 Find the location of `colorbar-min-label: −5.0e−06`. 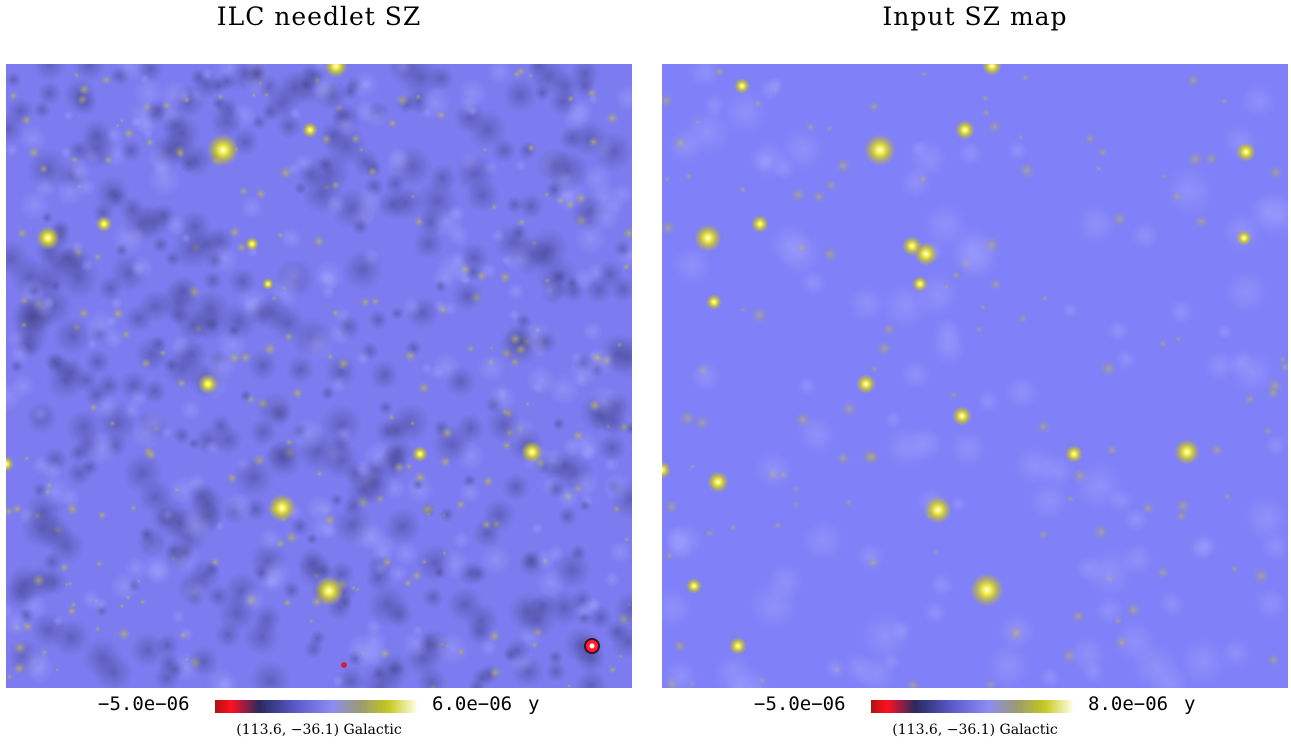

colorbar-min-label: −5.0e−06 is located at coordinates (800, 704).